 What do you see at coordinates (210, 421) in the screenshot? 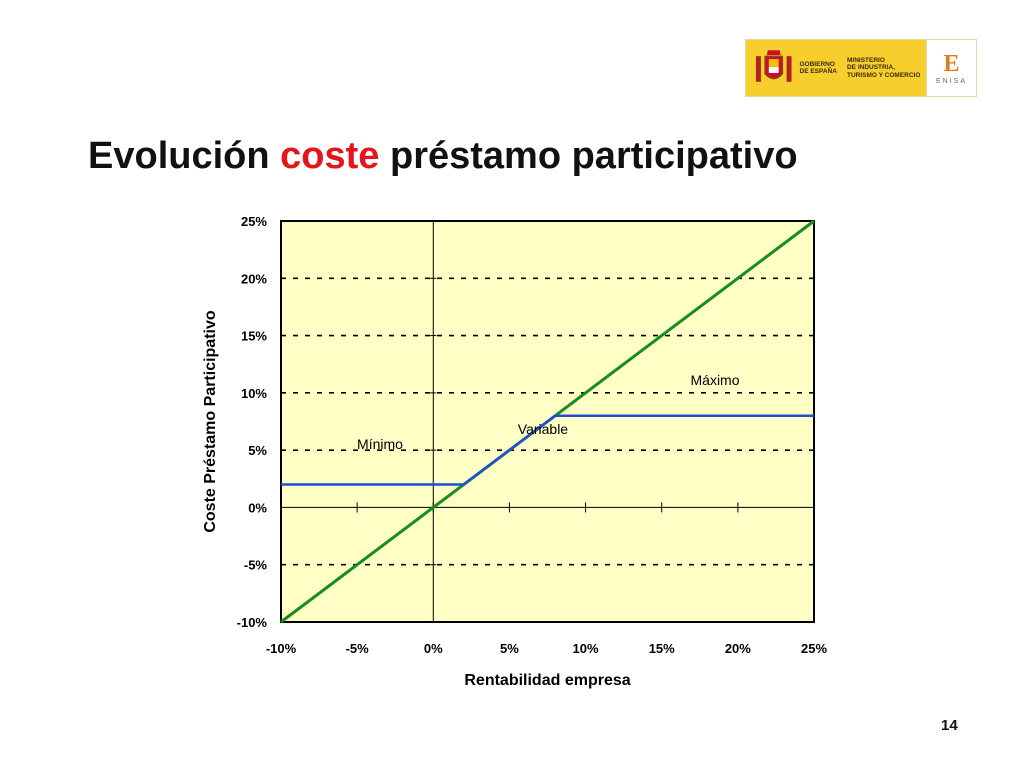
I see `y-axis-label: Coste Préstamo Participativo` at bounding box center [210, 421].